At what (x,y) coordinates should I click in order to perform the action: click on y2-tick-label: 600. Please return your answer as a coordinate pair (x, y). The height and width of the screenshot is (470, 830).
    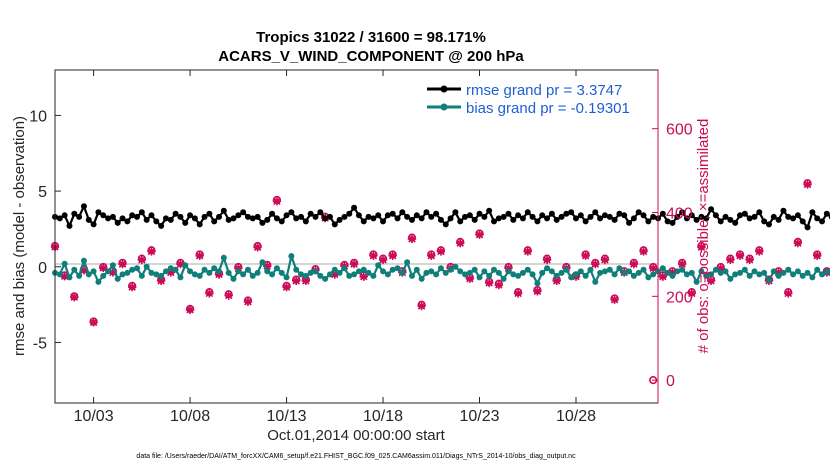
    Looking at the image, I should click on (679, 130).